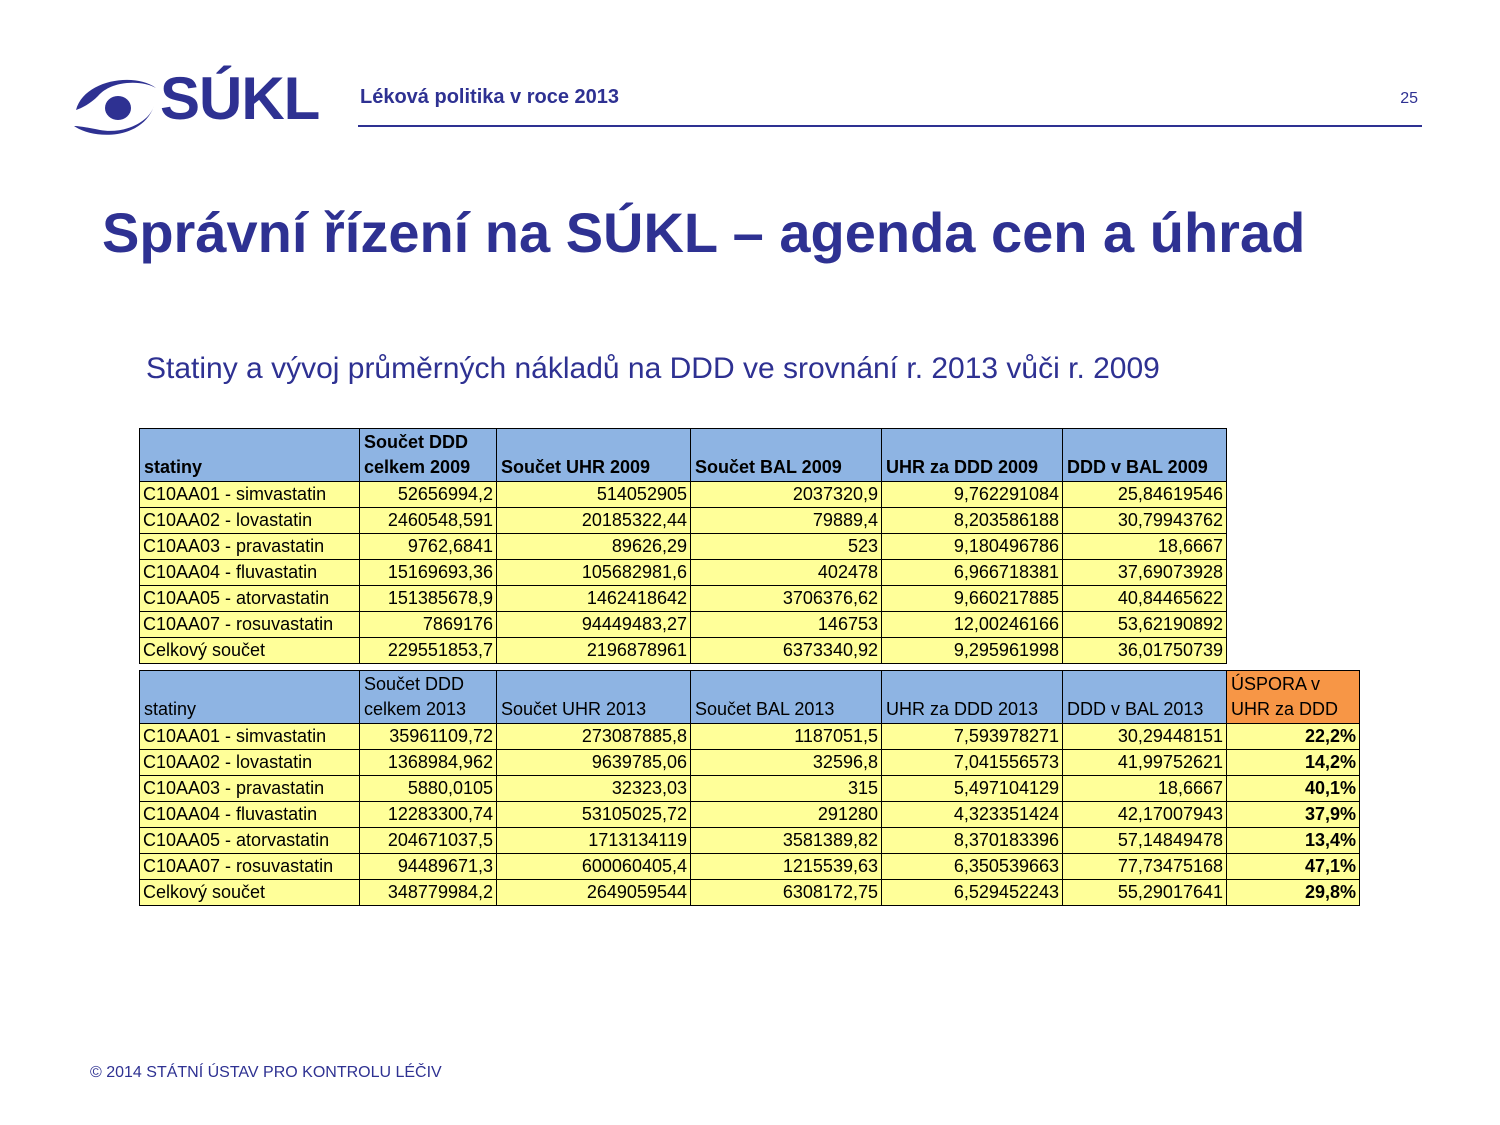  Describe the element at coordinates (1144, 624) in the screenshot. I see `table-cell: 53,62190892` at that location.